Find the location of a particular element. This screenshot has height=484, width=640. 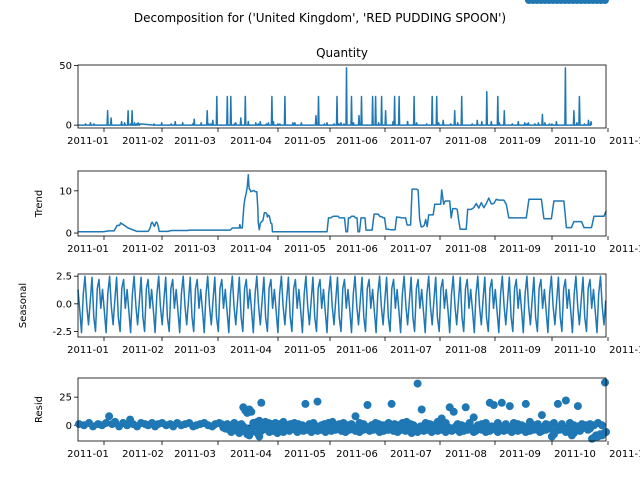

seasonal-ytick-label: -2.5 is located at coordinates (62, 332).